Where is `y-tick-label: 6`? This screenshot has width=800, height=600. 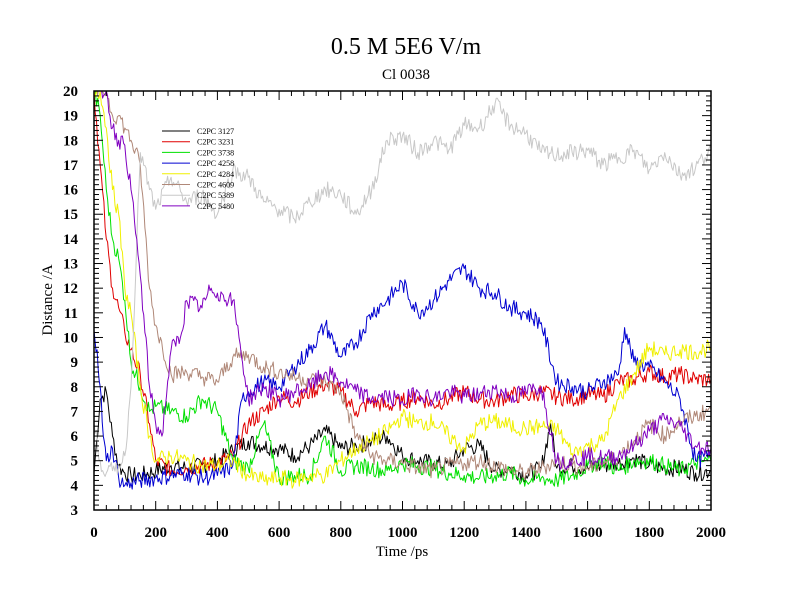
y-tick-label: 6 is located at coordinates (75, 437).